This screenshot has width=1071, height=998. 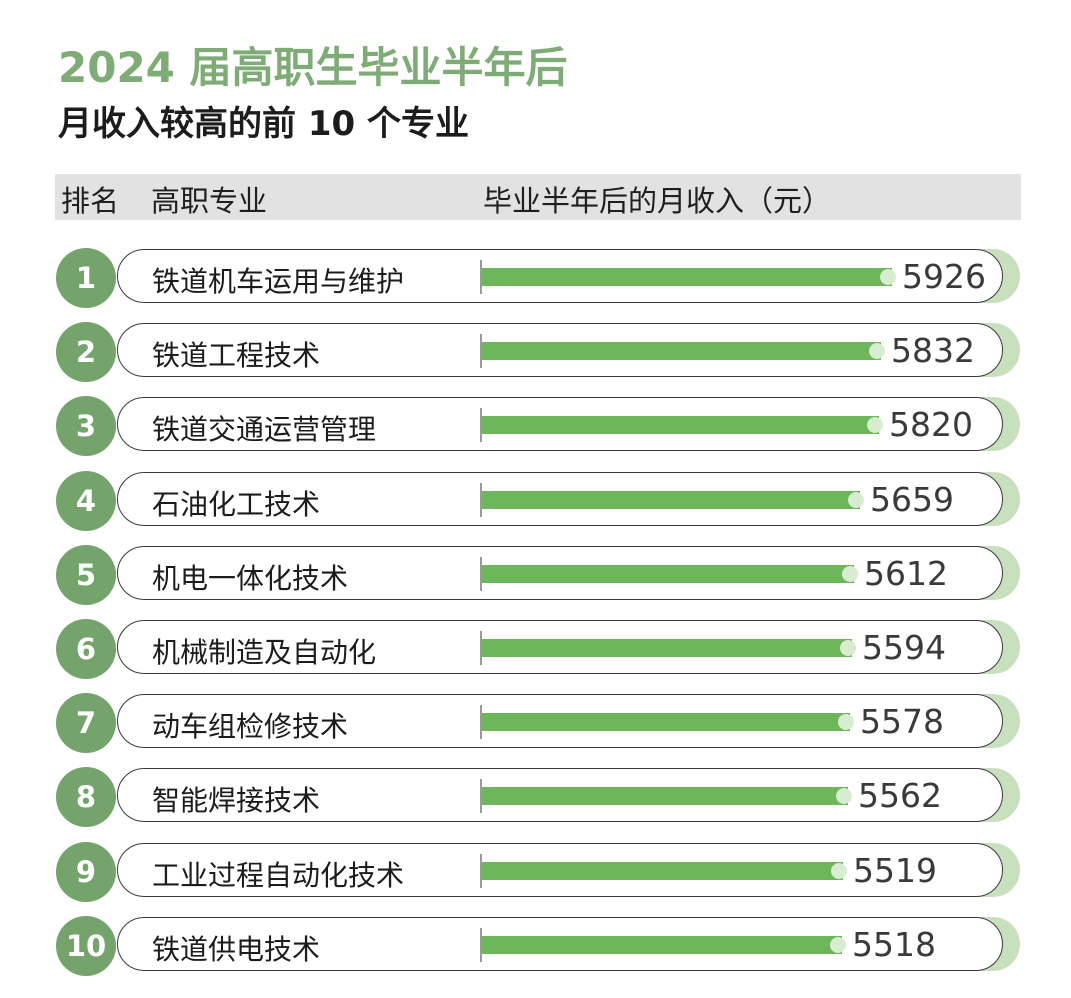 I want to click on category-label: 动车组检修技术, so click(x=250, y=726).